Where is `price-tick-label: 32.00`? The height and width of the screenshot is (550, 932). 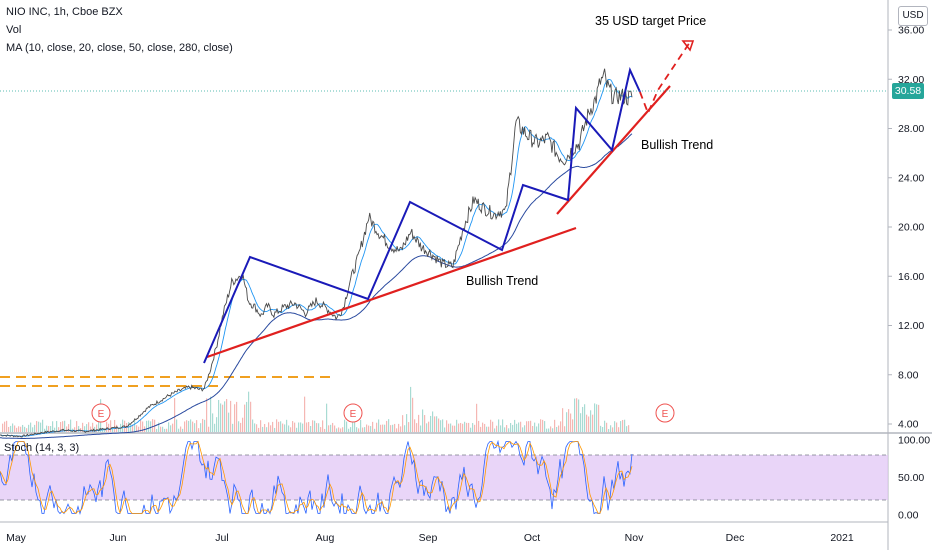
price-tick-label: 32.00 is located at coordinates (911, 80).